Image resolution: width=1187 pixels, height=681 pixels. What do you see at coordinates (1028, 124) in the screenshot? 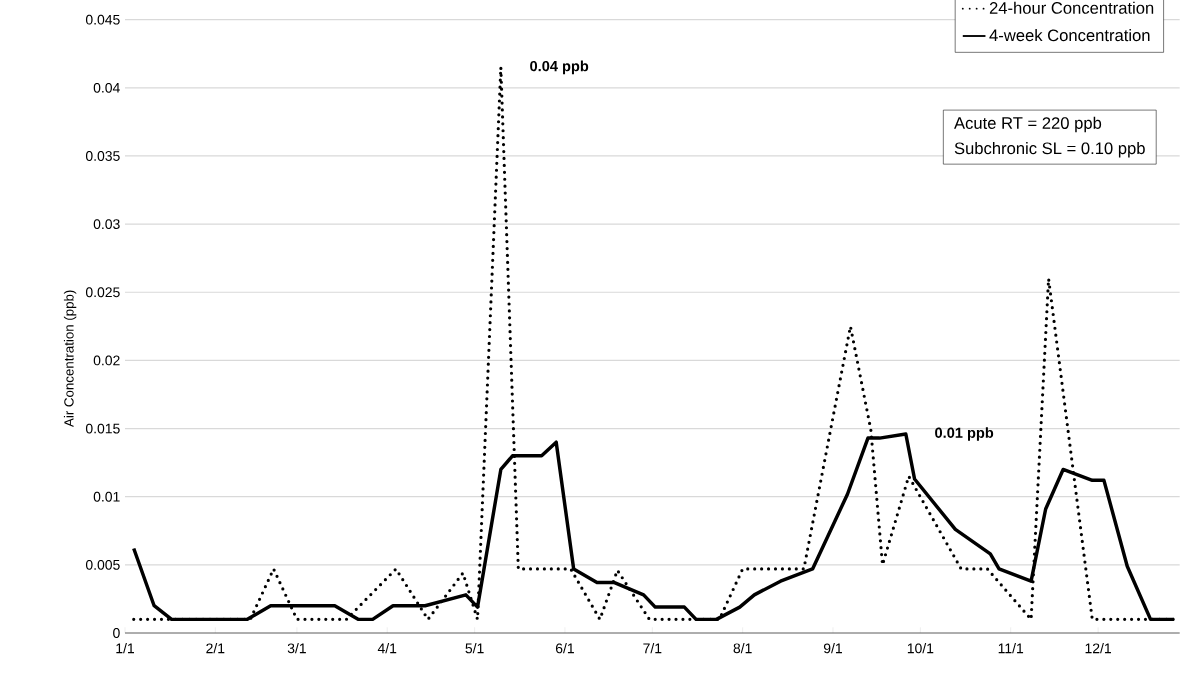
I see `annotation: Acute RT = 220 ppb` at bounding box center [1028, 124].